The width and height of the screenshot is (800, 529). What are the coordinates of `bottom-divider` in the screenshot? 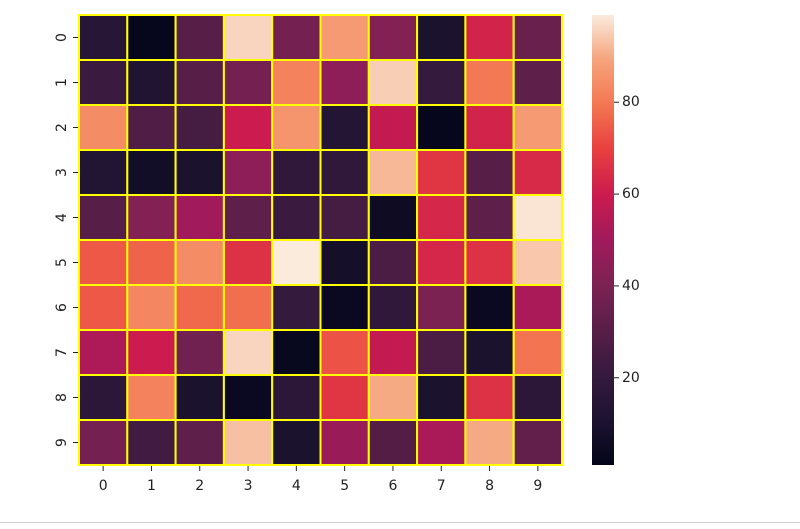 It's located at (400, 522).